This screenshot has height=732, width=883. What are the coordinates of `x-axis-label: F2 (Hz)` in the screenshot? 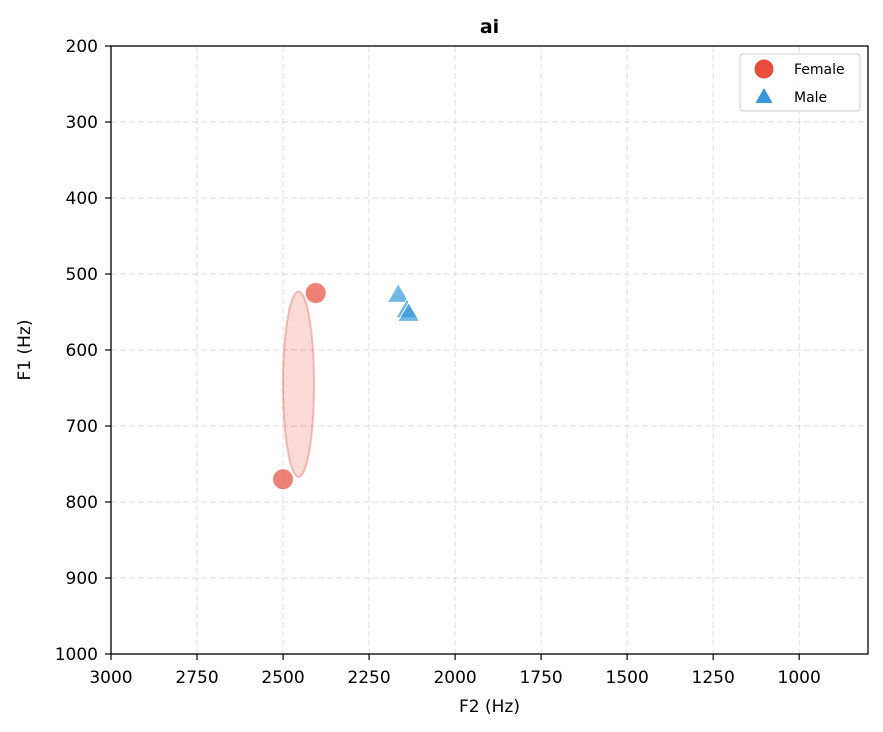 It's located at (489, 707).